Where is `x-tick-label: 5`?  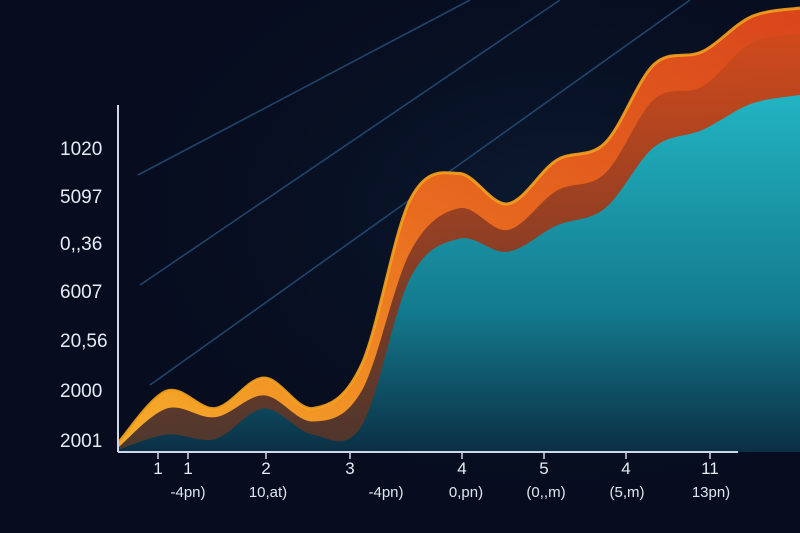 x-tick-label: 5 is located at coordinates (543, 468).